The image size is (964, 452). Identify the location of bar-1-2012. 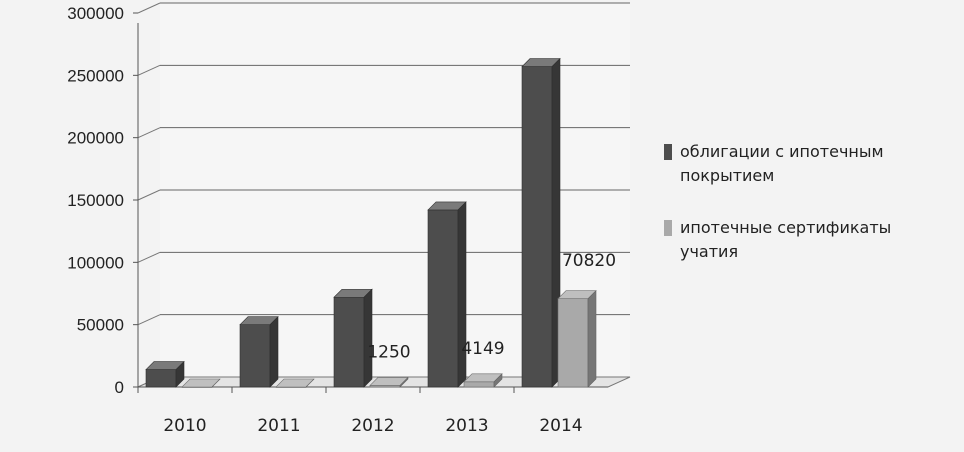
(353, 338).